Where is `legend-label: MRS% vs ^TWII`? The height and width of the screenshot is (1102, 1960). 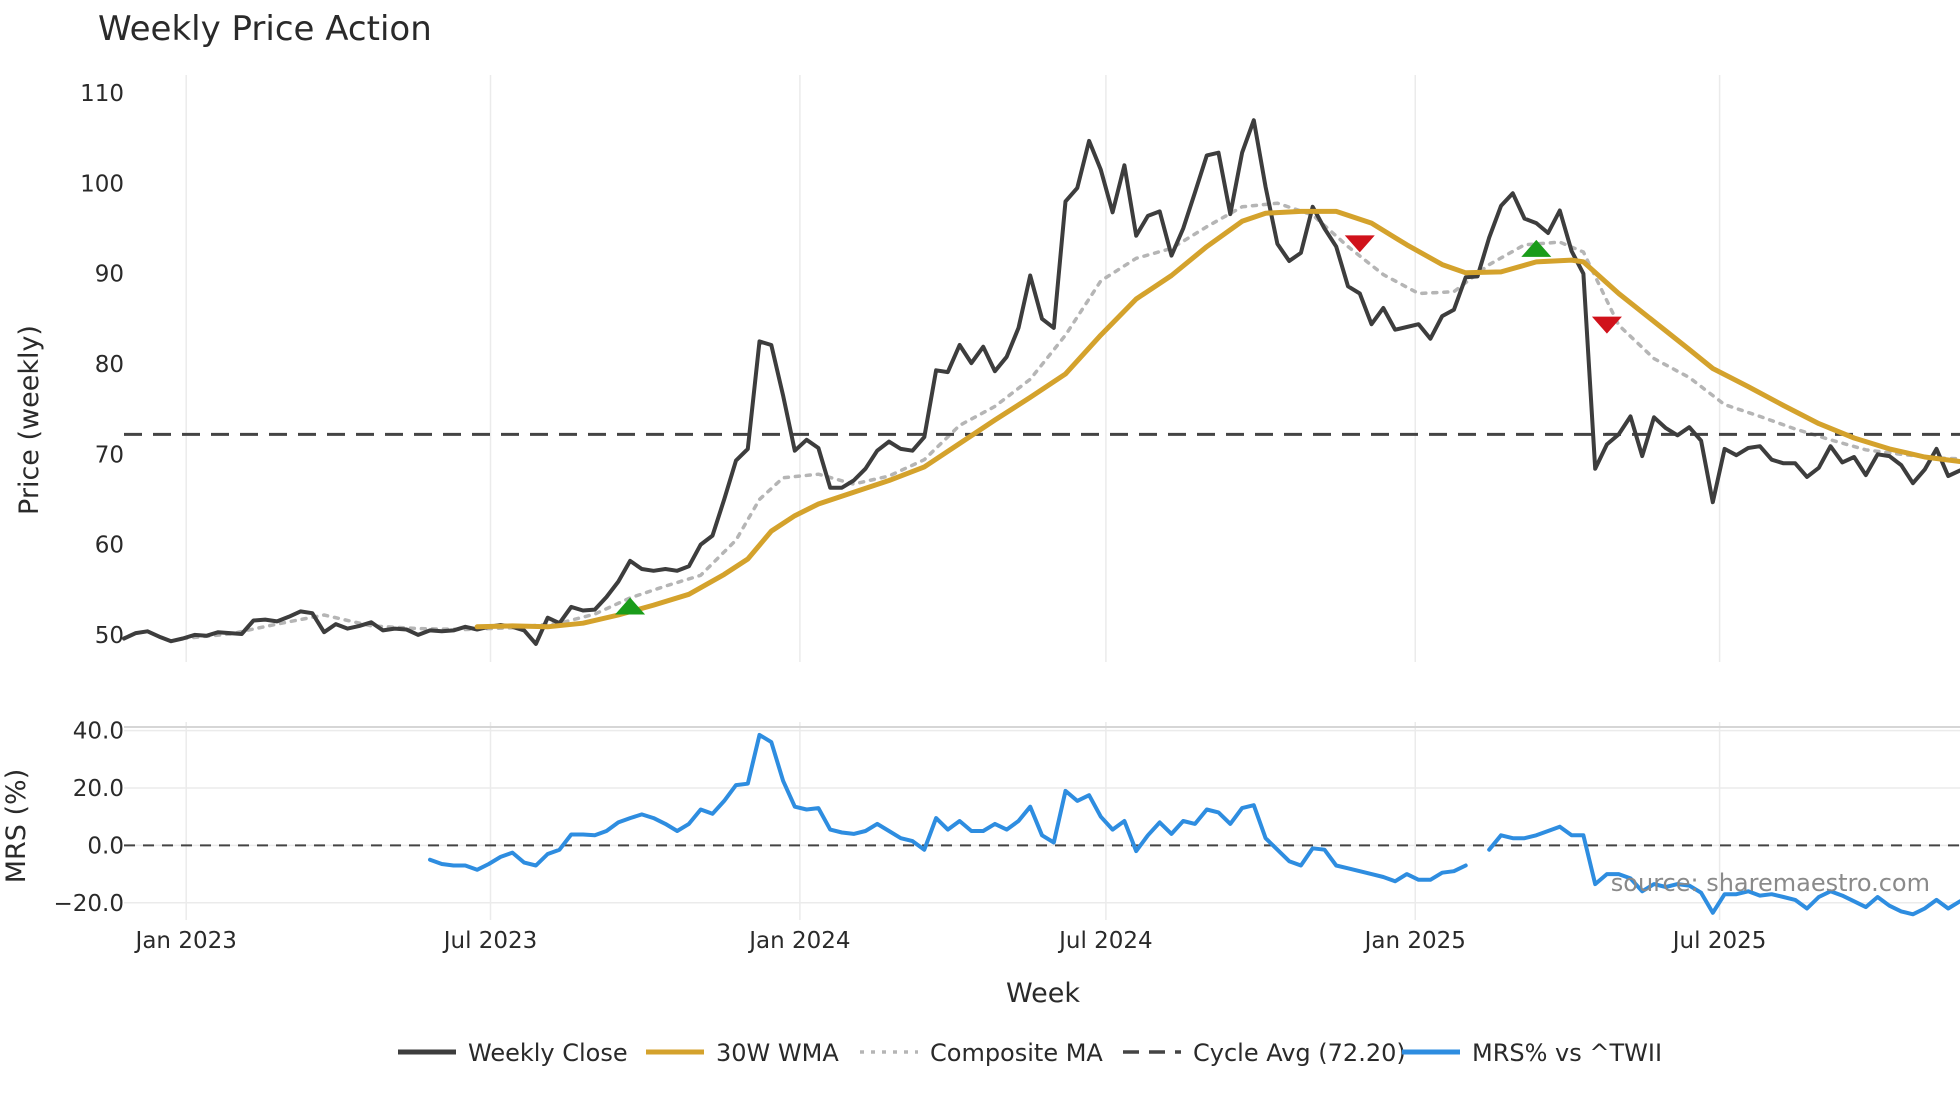 legend-label: MRS% vs ^TWII is located at coordinates (1567, 1053).